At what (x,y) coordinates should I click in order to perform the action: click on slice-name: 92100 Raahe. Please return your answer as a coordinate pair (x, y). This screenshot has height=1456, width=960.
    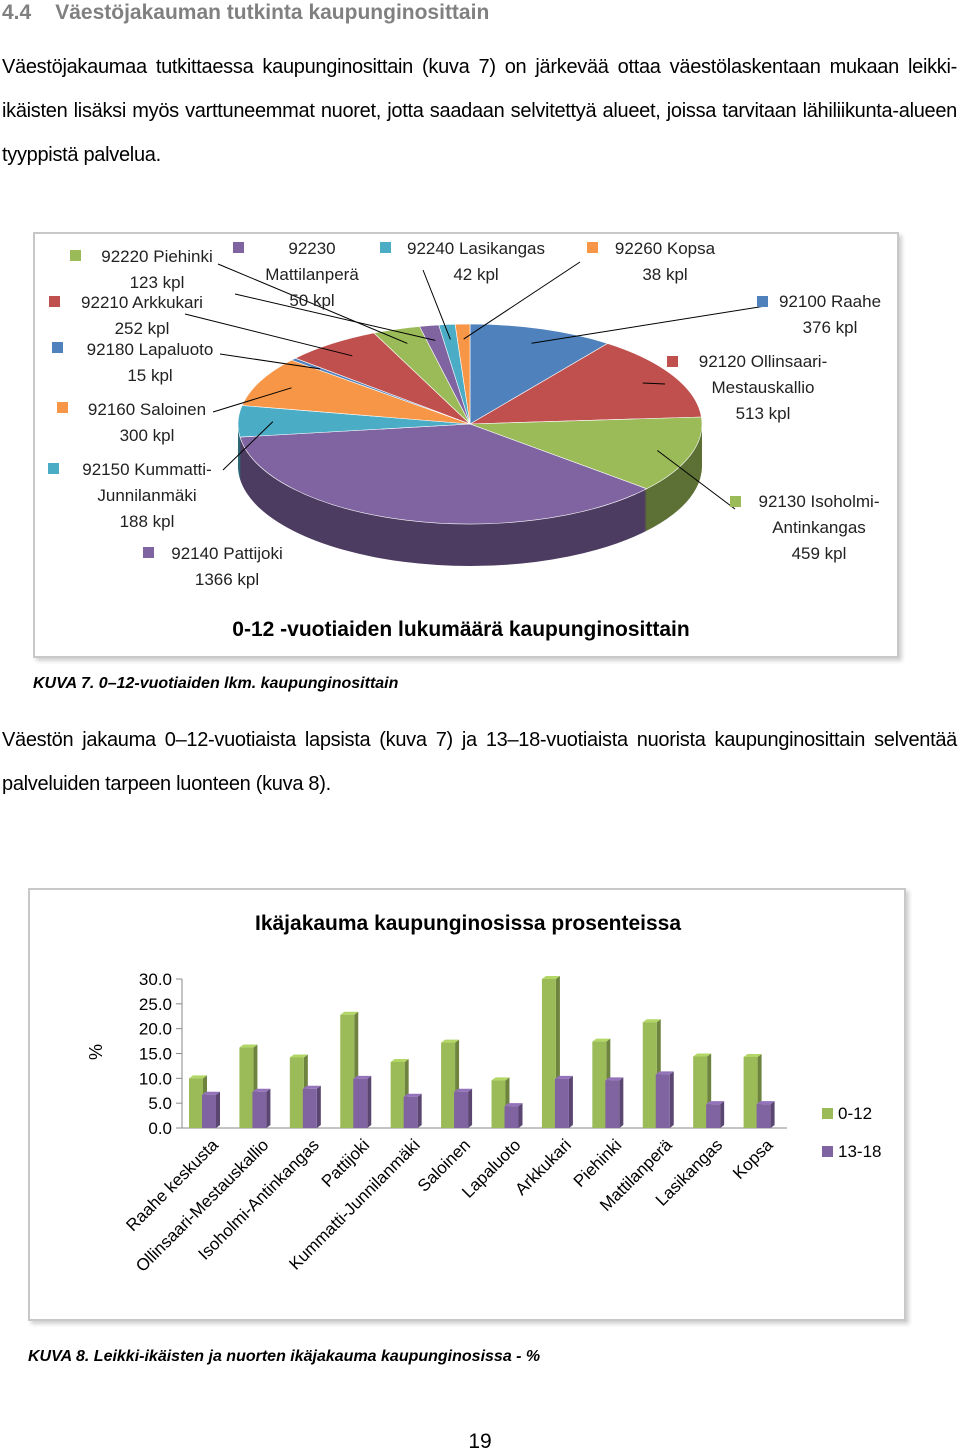
    Looking at the image, I should click on (830, 301).